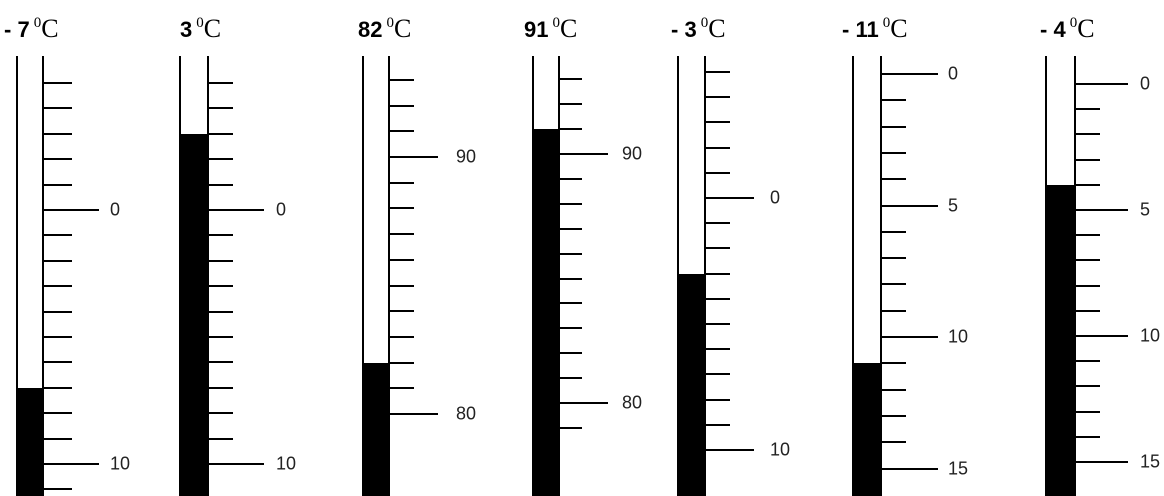  Describe the element at coordinates (466, 413) in the screenshot. I see `tick-label: 80` at that location.